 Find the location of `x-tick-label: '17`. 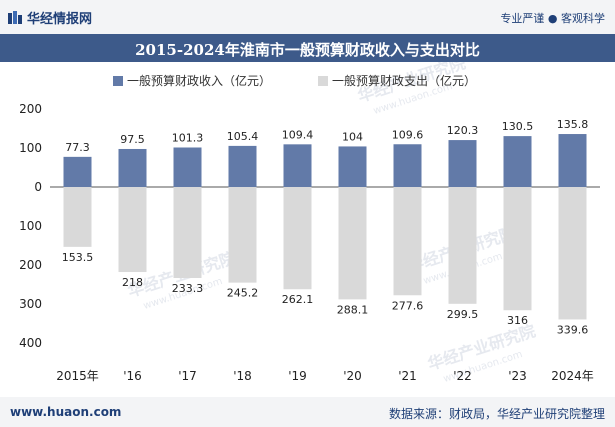

x-tick-label: '17 is located at coordinates (187, 376).